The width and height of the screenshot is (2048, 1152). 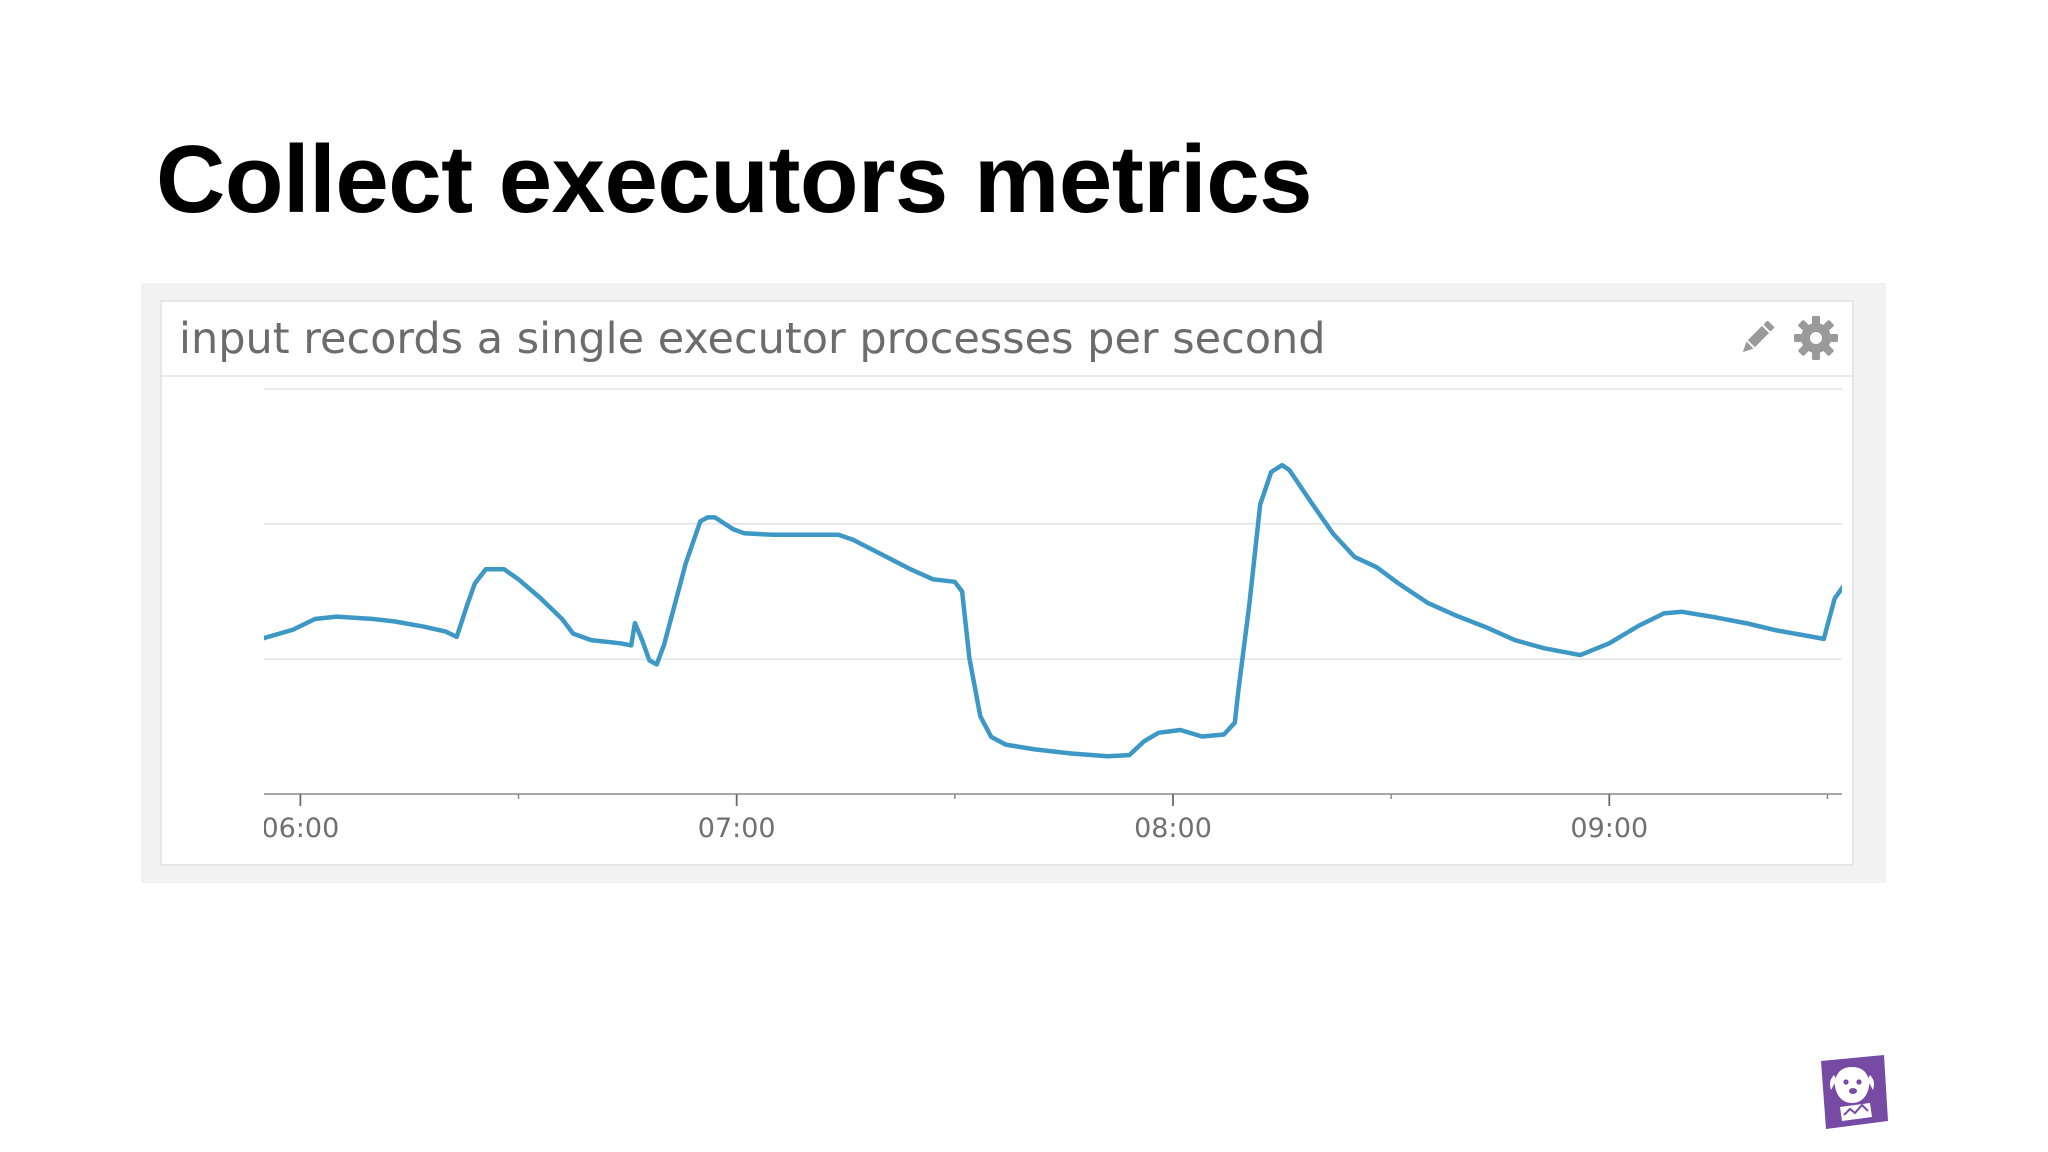 I want to click on gear-icon, so click(x=1816, y=338).